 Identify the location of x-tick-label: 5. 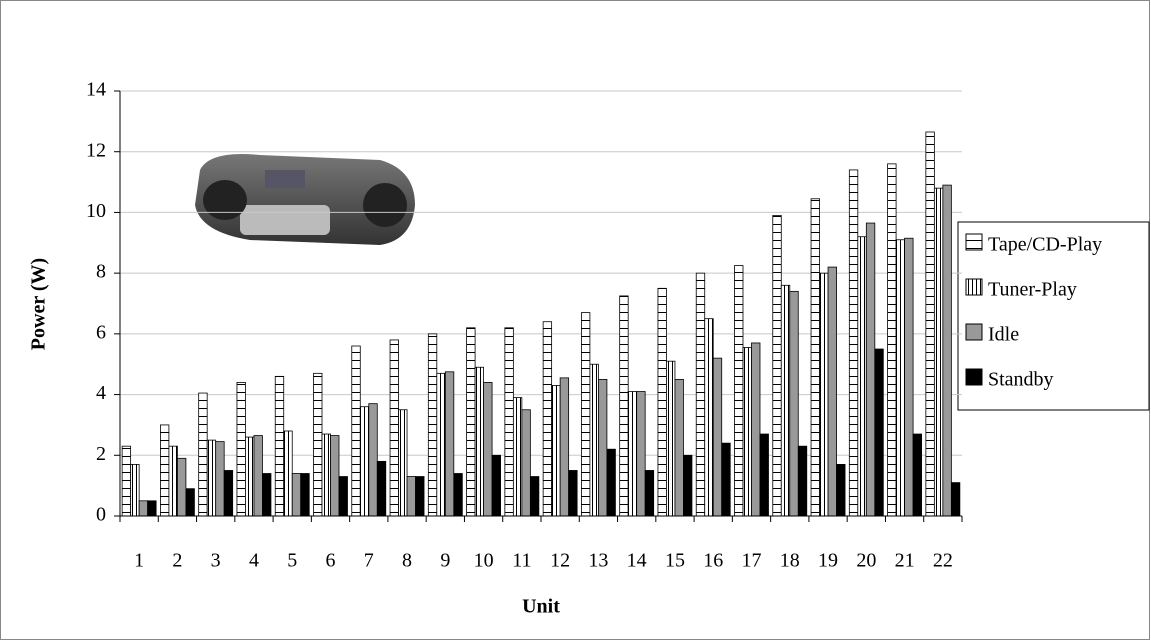
(292, 561).